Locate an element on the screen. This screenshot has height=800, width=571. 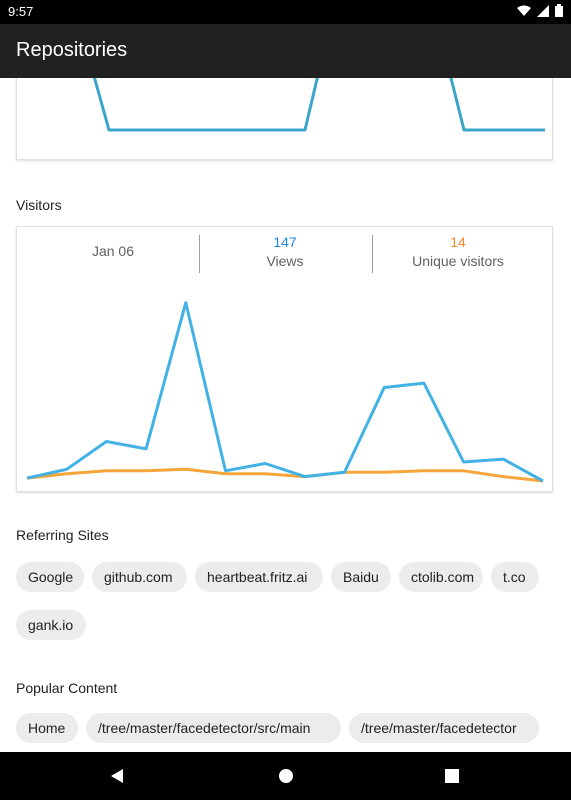
visitor-stats: Jan 06 147 Views 14 Unique visitors is located at coordinates (284, 252).